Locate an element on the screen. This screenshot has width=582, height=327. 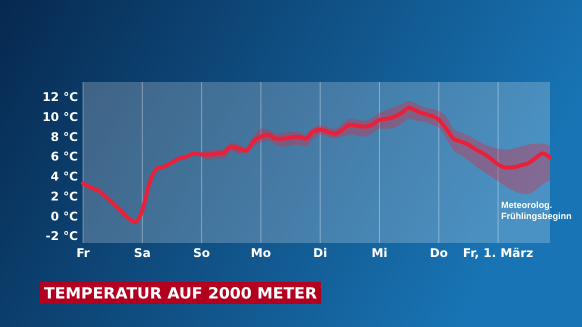
x-tick-label: Mi is located at coordinates (379, 253).